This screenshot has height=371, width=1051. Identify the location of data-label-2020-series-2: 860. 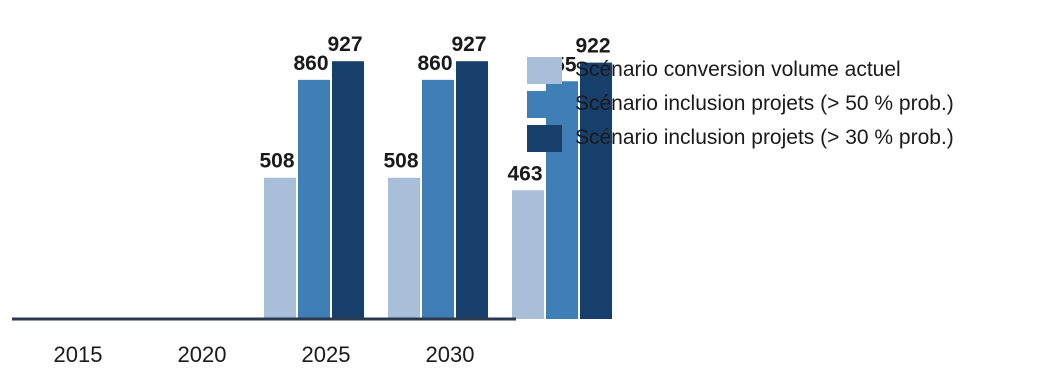
(310, 63).